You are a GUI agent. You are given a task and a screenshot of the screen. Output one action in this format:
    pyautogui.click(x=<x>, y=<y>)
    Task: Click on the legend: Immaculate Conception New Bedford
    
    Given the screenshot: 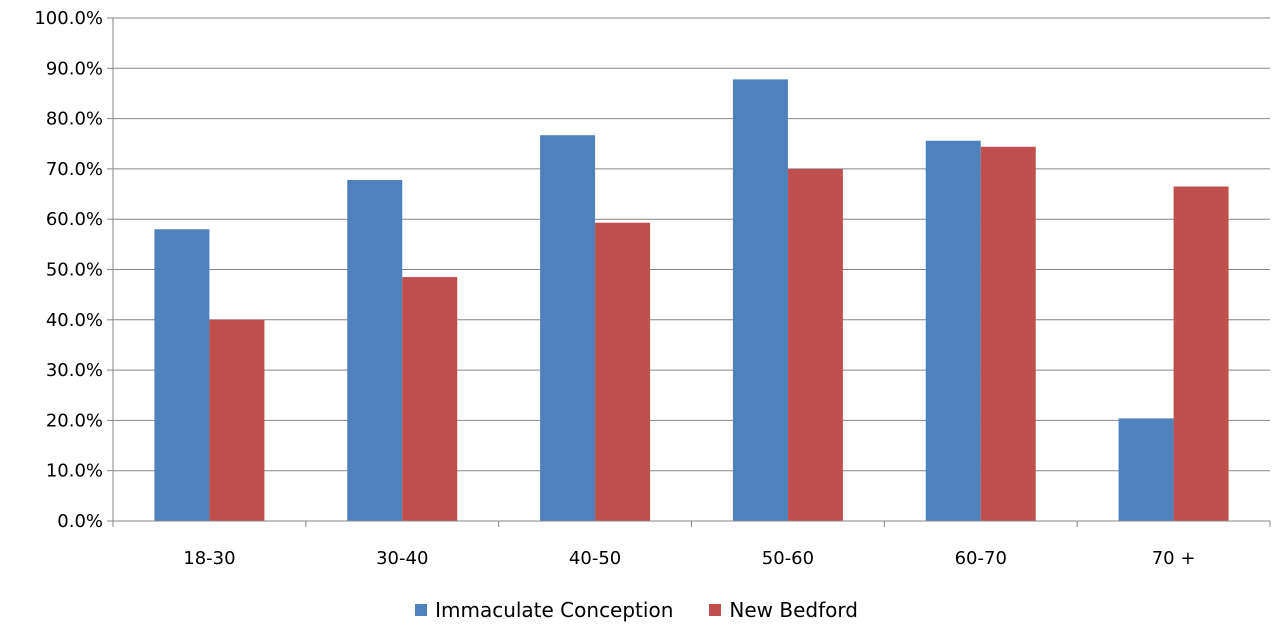 What is the action you would take?
    pyautogui.click(x=636, y=610)
    